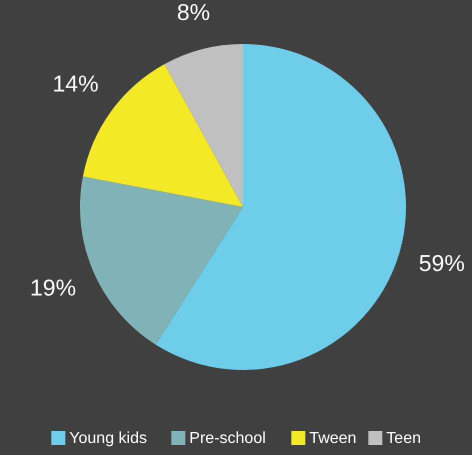  What do you see at coordinates (441, 263) in the screenshot?
I see `data-label: 59%` at bounding box center [441, 263].